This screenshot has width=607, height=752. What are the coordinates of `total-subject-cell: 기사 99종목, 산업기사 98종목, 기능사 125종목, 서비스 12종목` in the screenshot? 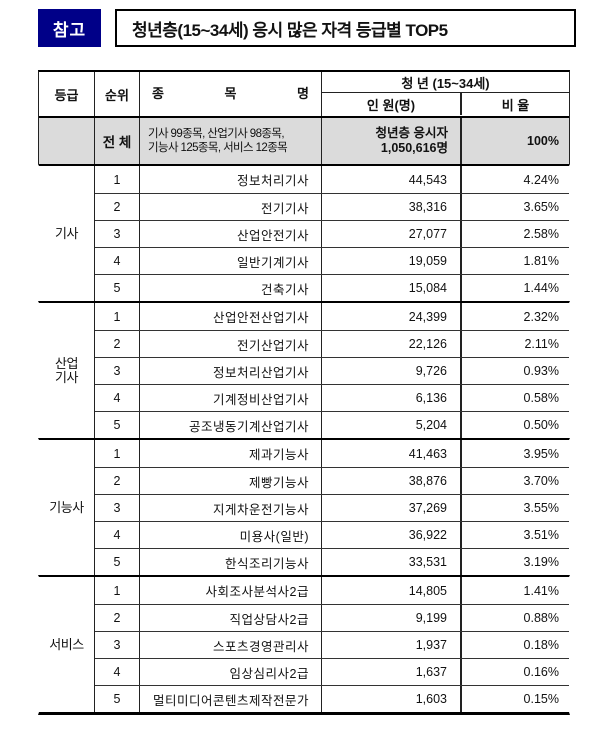 It's located at (231, 141).